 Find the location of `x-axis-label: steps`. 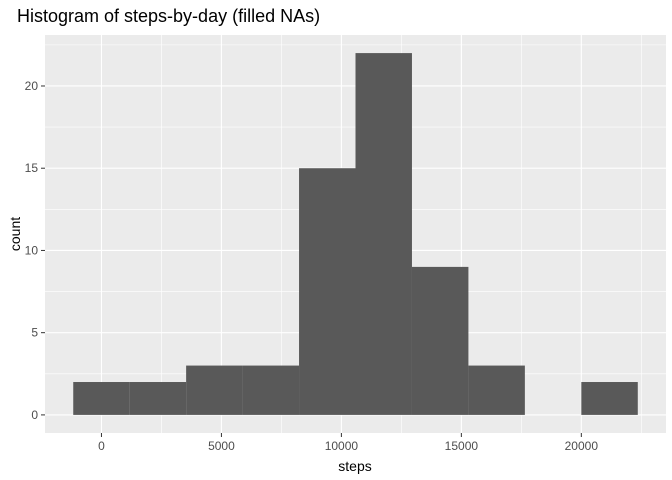

x-axis-label: steps is located at coordinates (354, 466).